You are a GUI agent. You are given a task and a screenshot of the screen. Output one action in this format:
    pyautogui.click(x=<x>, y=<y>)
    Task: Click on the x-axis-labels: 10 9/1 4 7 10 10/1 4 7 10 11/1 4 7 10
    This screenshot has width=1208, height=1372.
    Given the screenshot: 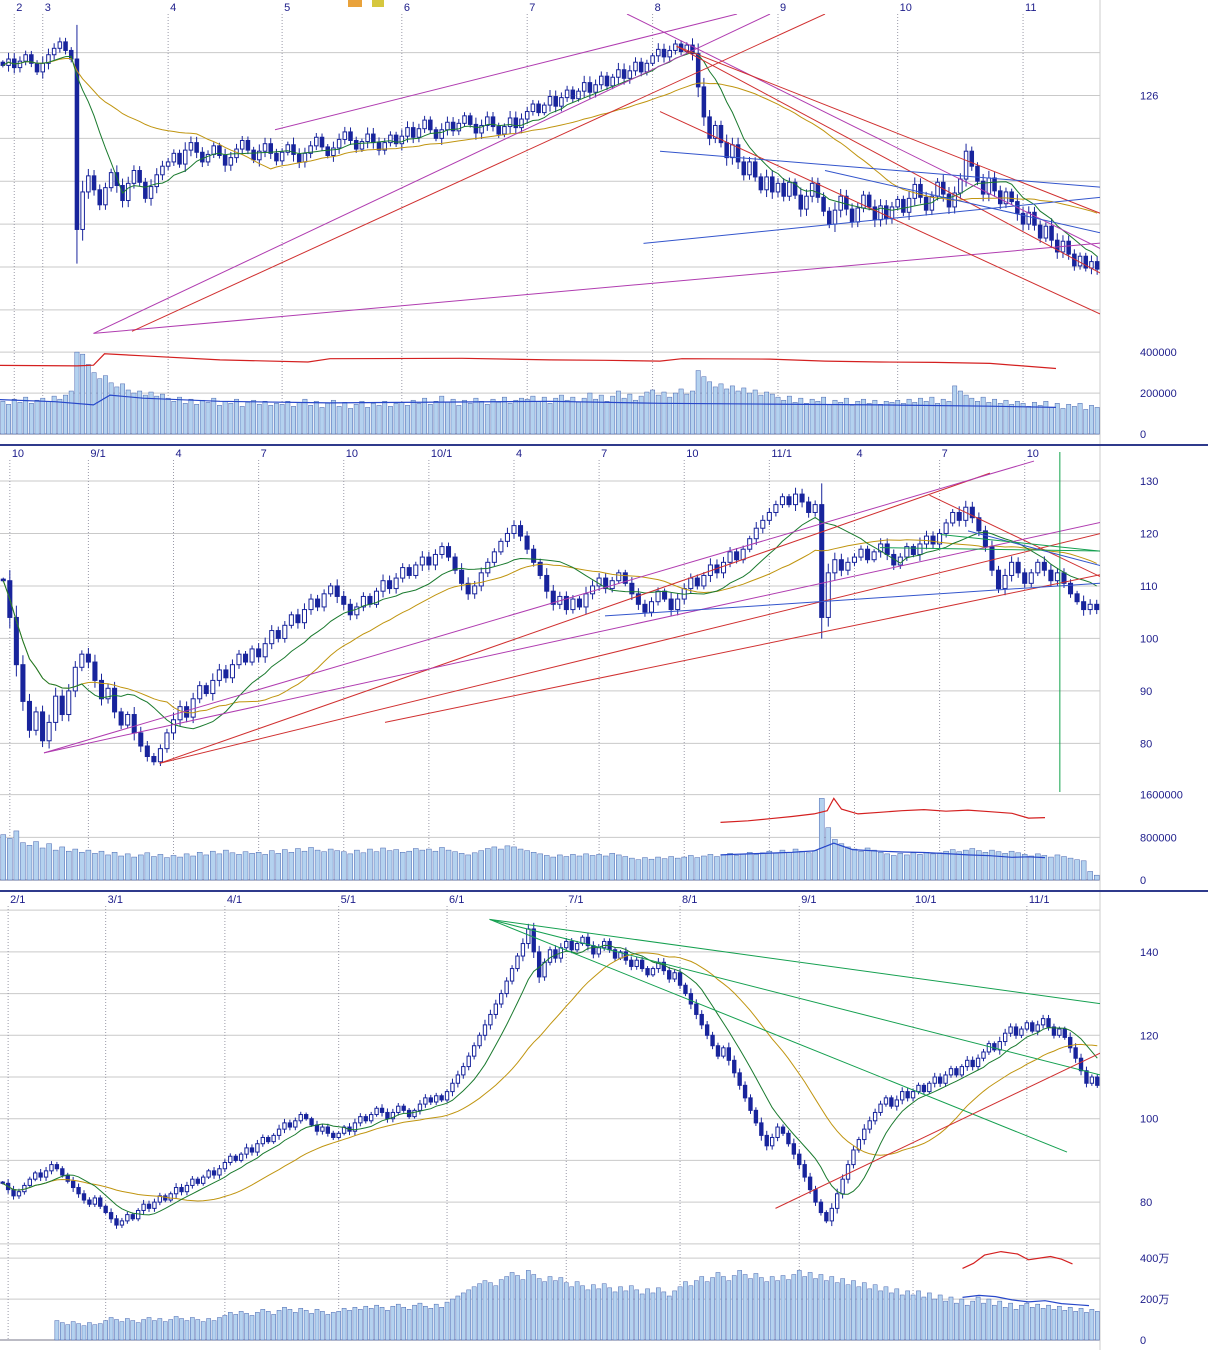 What is the action you would take?
    pyautogui.click(x=525, y=454)
    